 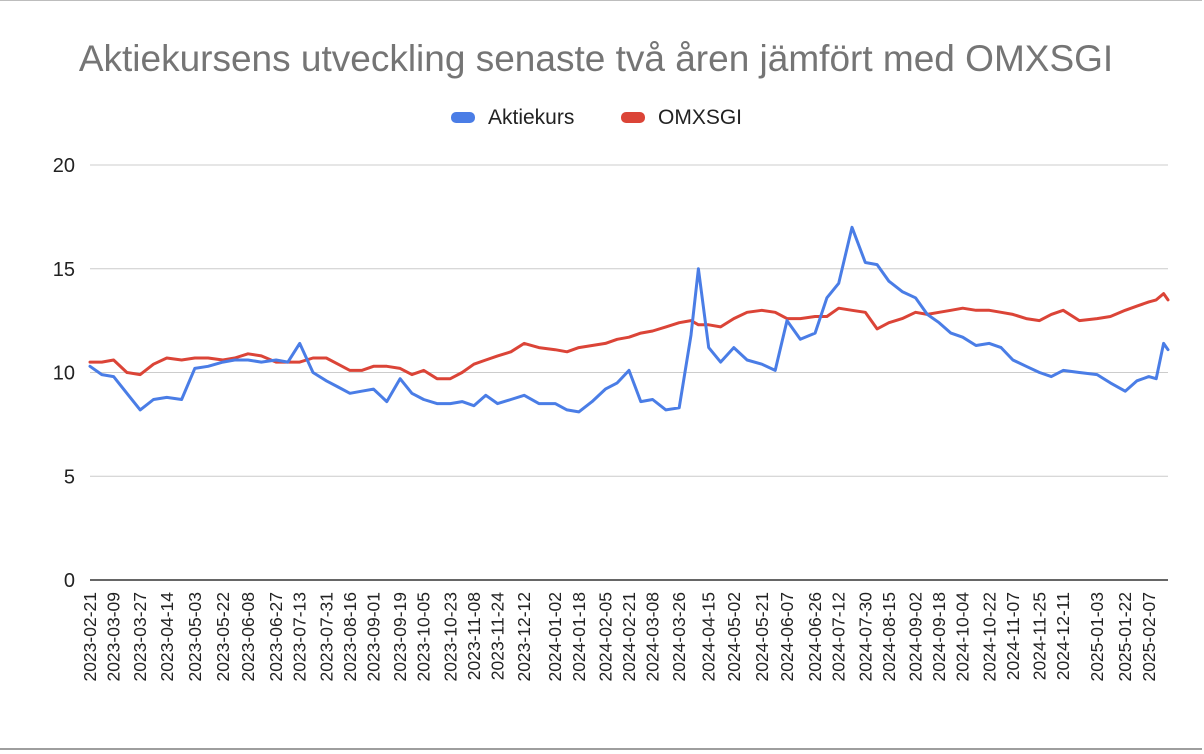 What do you see at coordinates (700, 117) in the screenshot?
I see `legend-label-omxsgi: OMXSGI` at bounding box center [700, 117].